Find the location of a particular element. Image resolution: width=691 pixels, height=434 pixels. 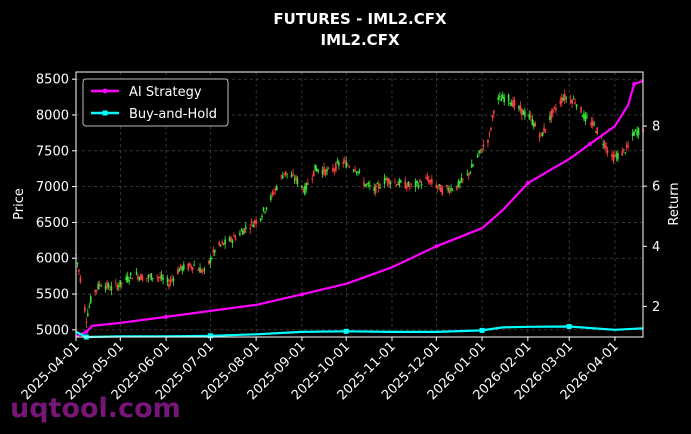

marker-buy-and-hold is located at coordinates (482, 330).